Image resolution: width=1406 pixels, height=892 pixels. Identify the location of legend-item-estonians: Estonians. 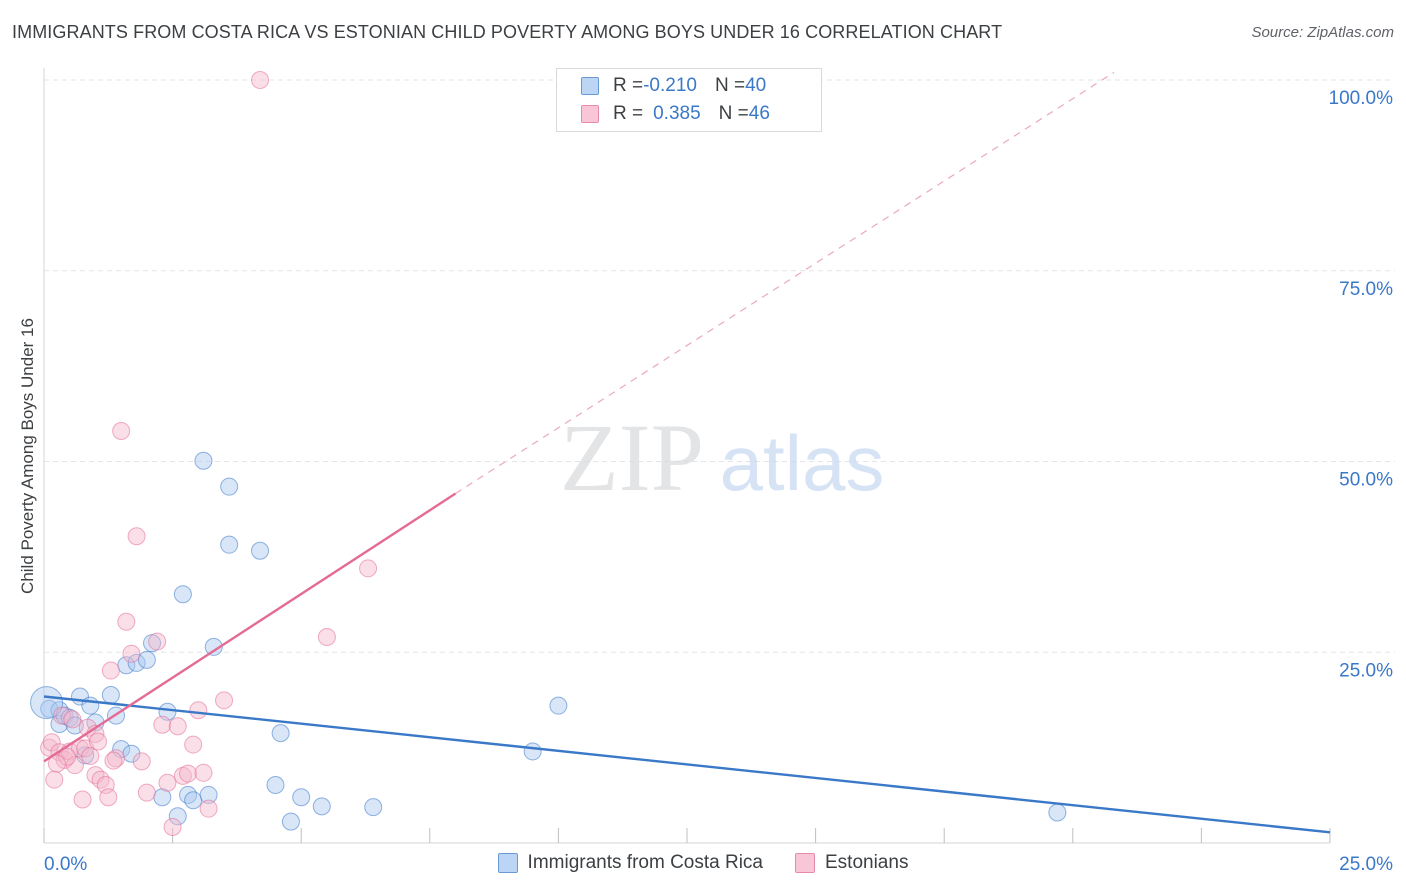
(851, 863).